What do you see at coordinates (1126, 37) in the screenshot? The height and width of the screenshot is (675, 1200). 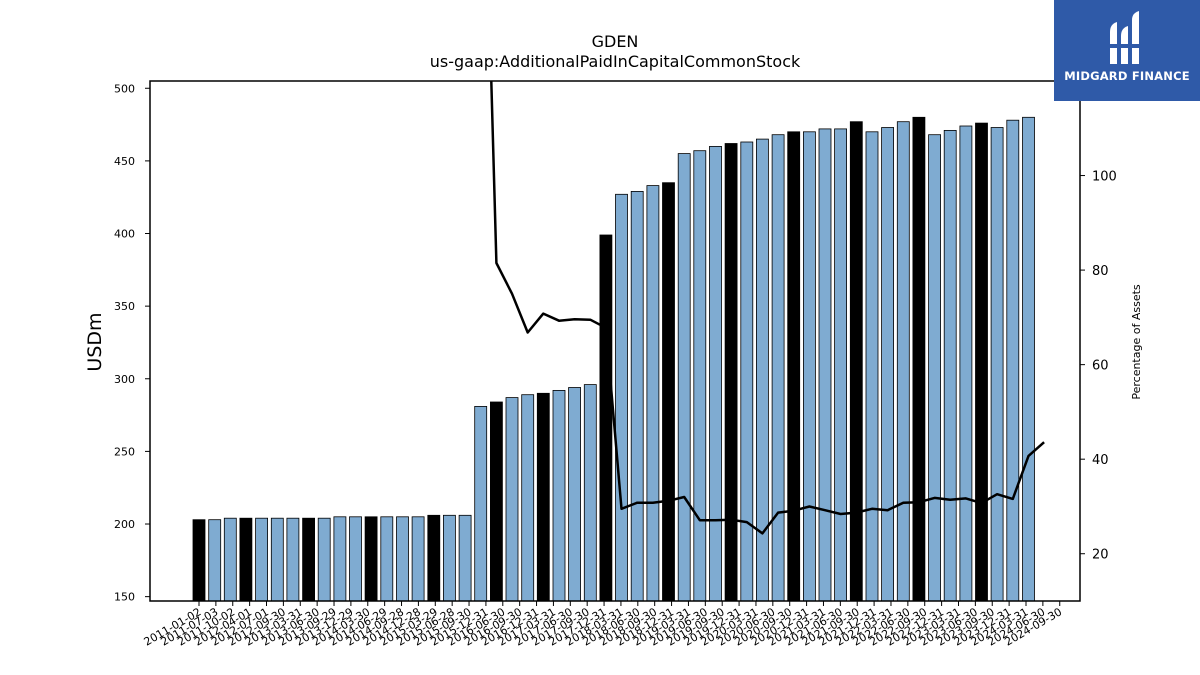 I see `midgard-bars-icon` at bounding box center [1126, 37].